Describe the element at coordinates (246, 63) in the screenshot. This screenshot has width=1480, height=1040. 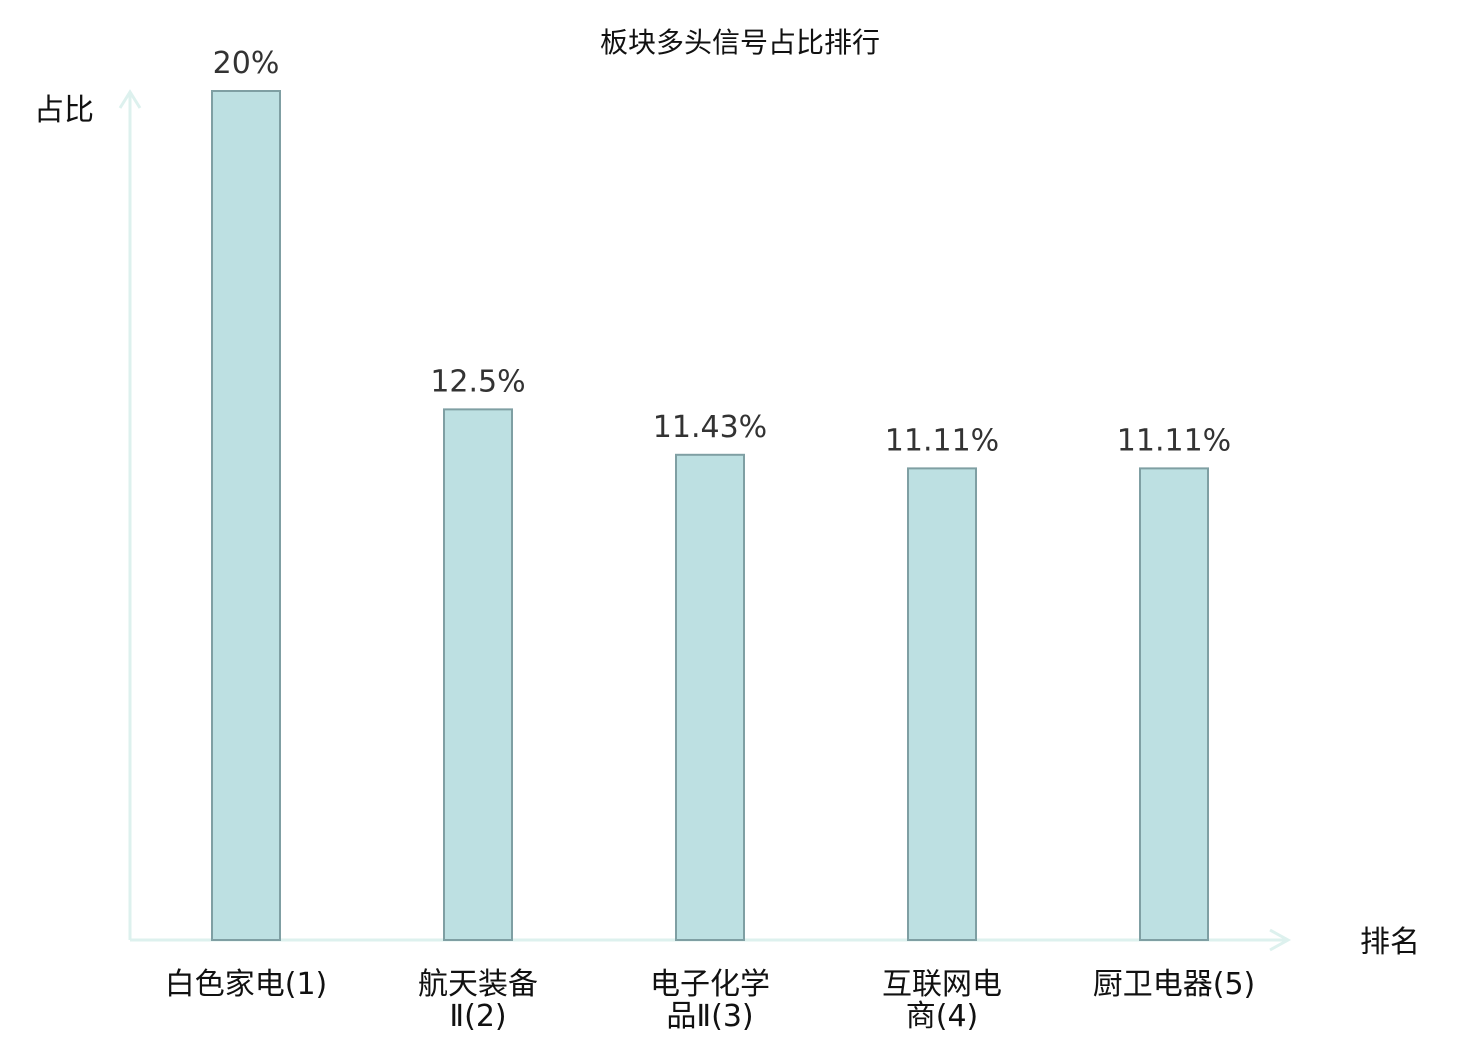
I see `value-label-1: 20%` at that location.